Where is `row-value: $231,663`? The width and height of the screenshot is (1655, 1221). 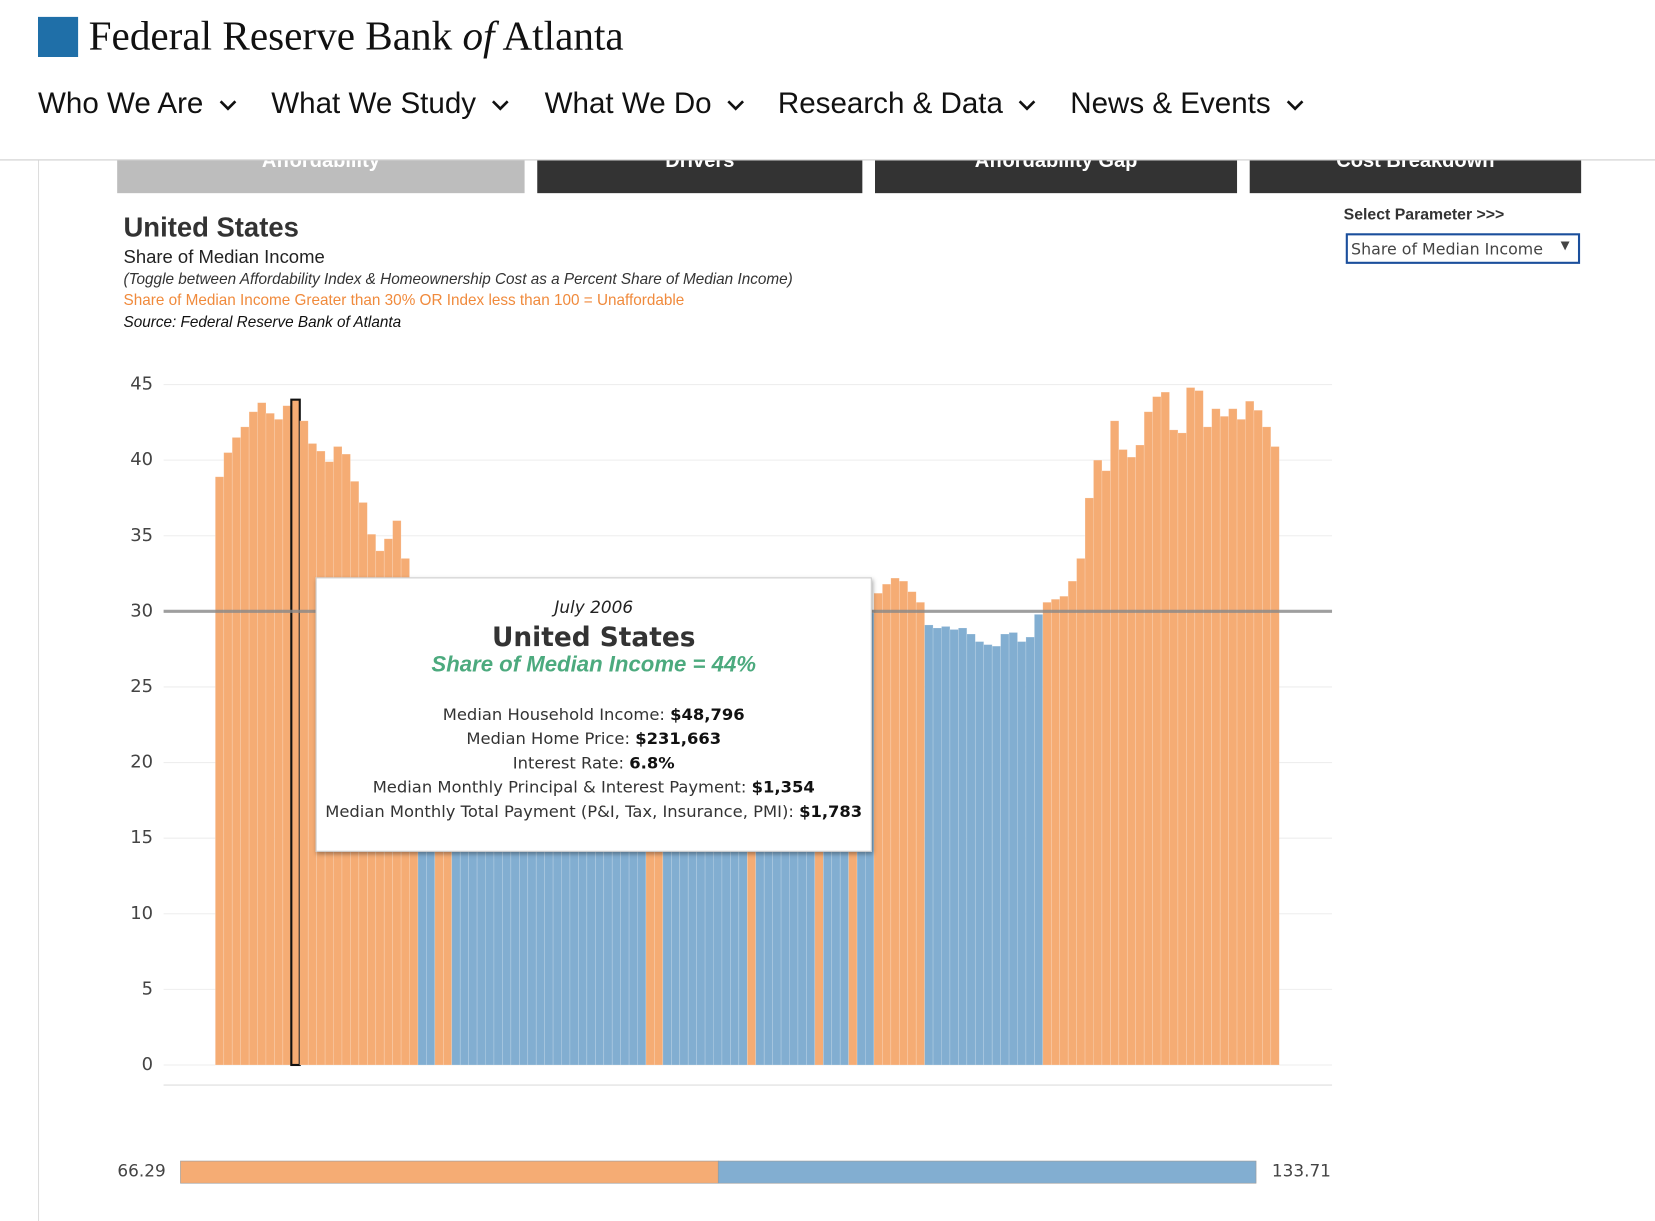
row-value: $231,663 is located at coordinates (678, 739).